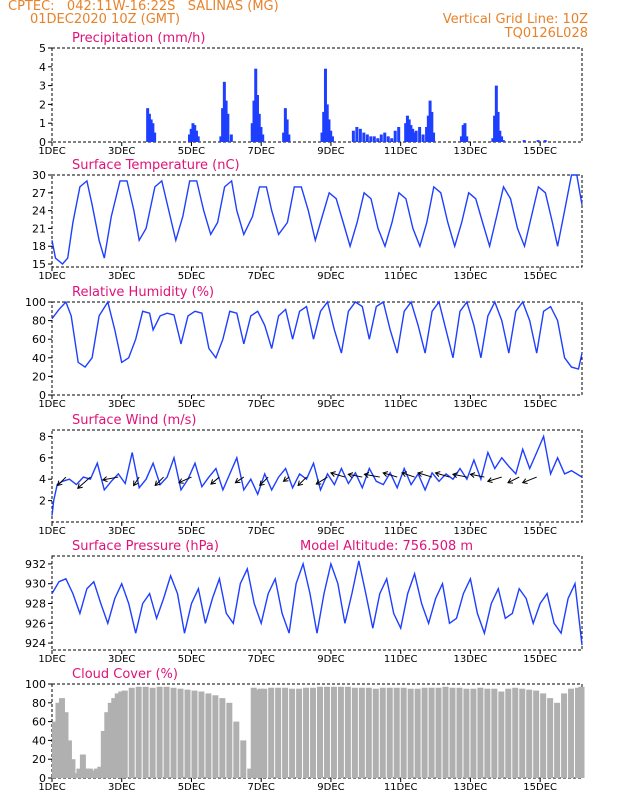 The height and width of the screenshot is (800, 618). What do you see at coordinates (105, 19) in the screenshot?
I see `run-time: 01DEC2020 10Z (GMT)` at bounding box center [105, 19].